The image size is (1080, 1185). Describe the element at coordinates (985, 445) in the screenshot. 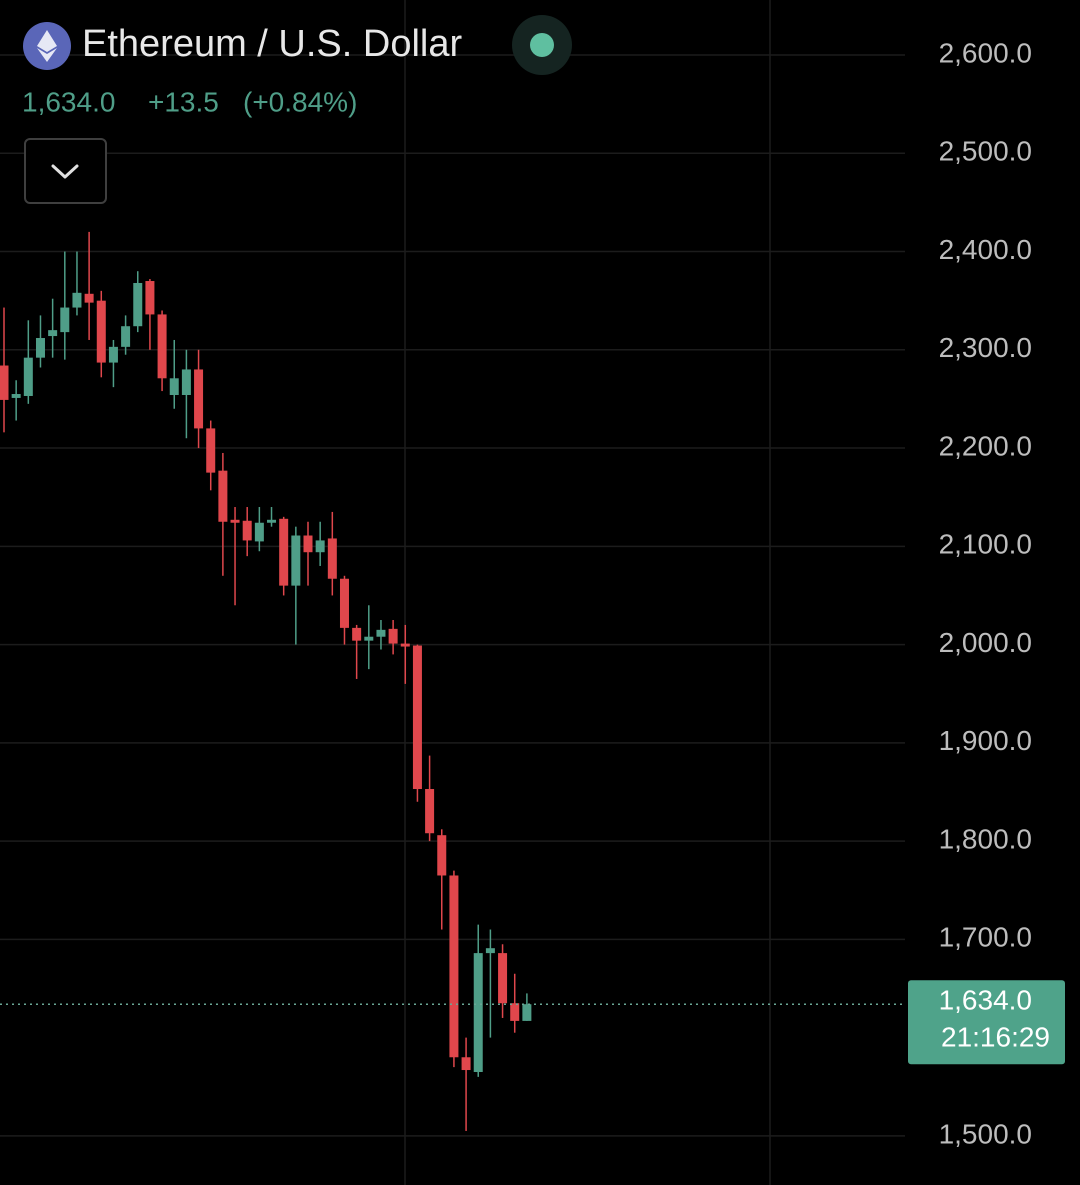

I see `y-tick-label: 2,200.0` at that location.